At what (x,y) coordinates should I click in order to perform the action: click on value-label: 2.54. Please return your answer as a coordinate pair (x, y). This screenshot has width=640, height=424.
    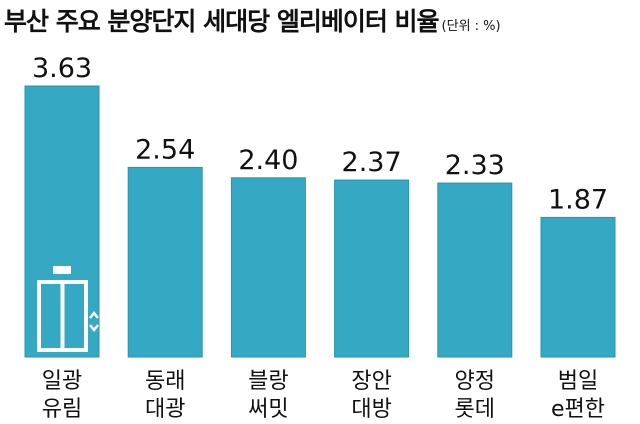
    Looking at the image, I should click on (165, 149).